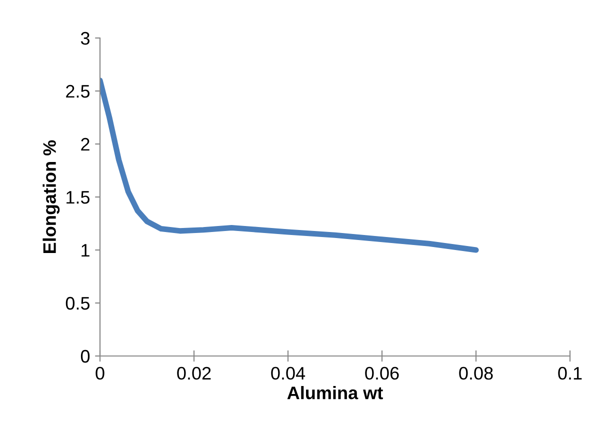 Image resolution: width=590 pixels, height=428 pixels. What do you see at coordinates (288, 373) in the screenshot?
I see `x-tick-label: 0.04` at bounding box center [288, 373].